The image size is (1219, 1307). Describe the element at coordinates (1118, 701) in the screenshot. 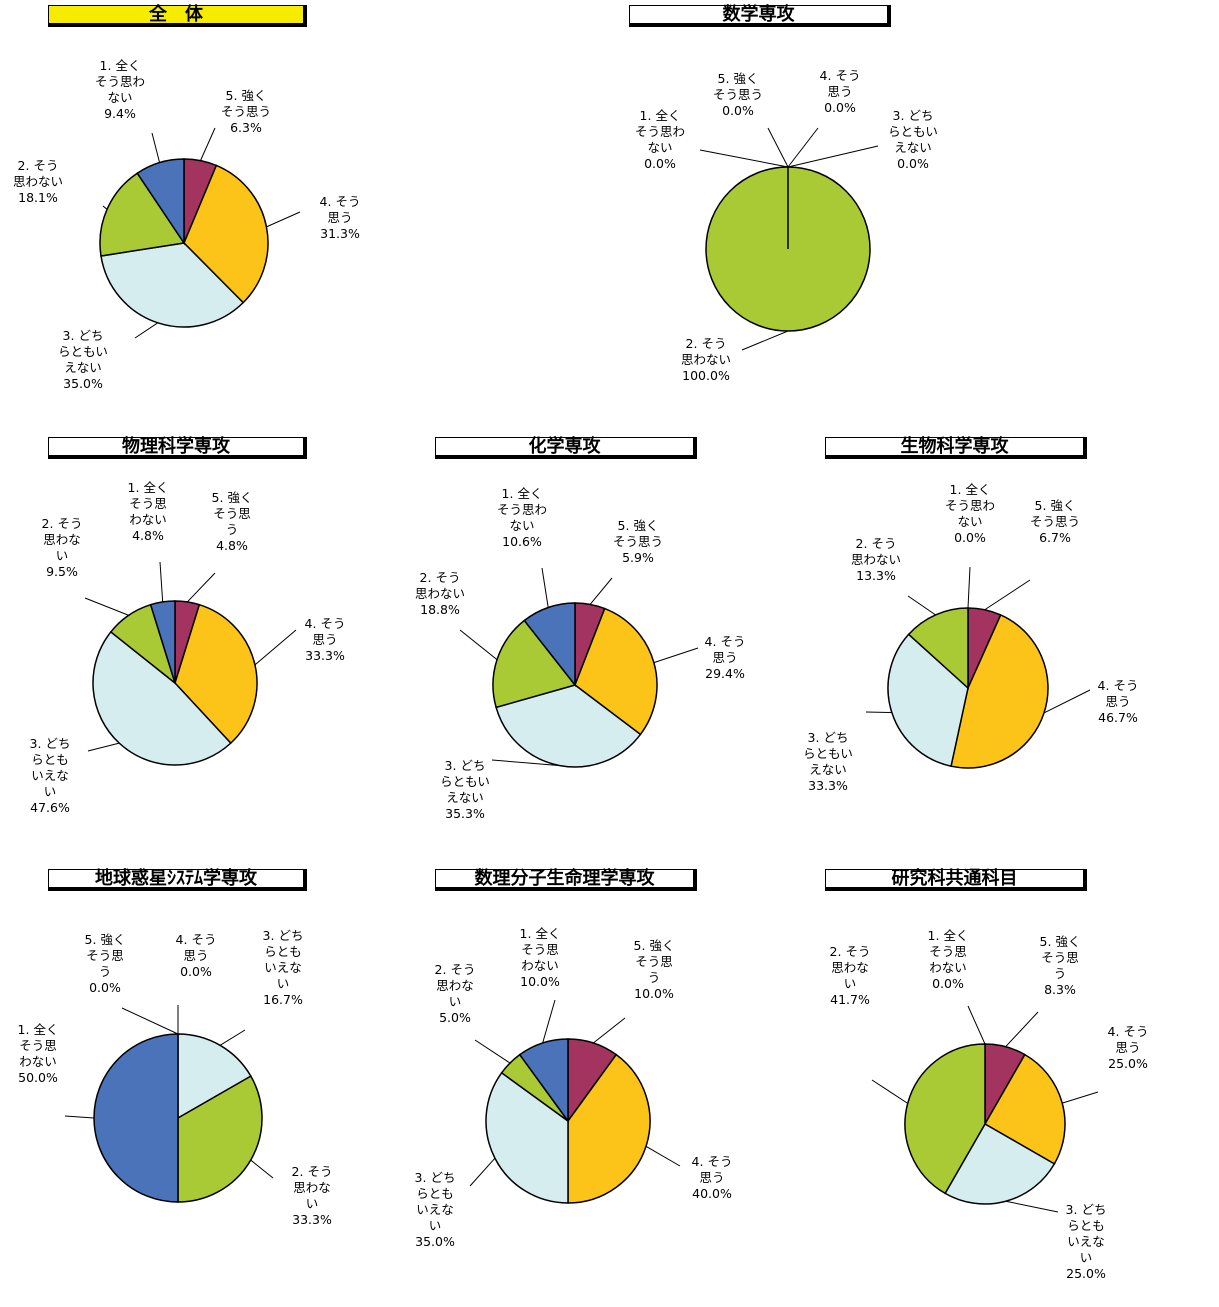

I see `data-label-agree: 4. そう思う 46.7%` at that location.